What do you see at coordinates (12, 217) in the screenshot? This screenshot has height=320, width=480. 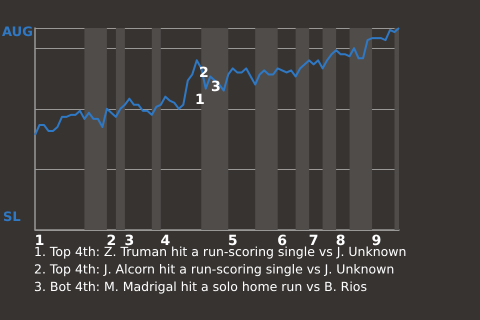 I see `text: SL` at bounding box center [12, 217].